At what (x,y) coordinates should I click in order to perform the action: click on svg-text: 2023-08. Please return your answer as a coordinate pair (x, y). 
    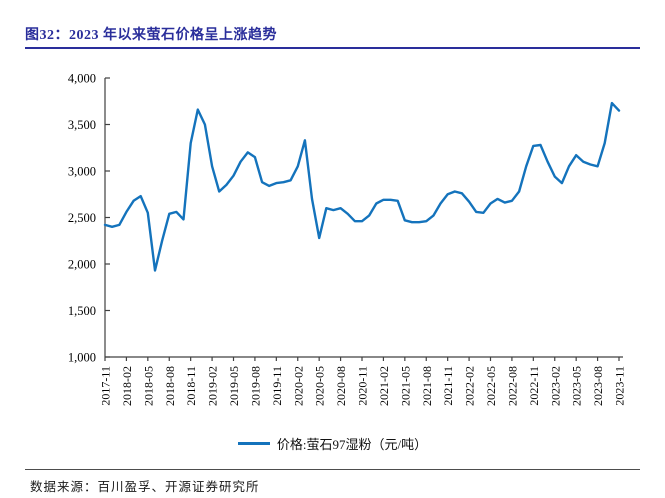
    Looking at the image, I should click on (598, 386).